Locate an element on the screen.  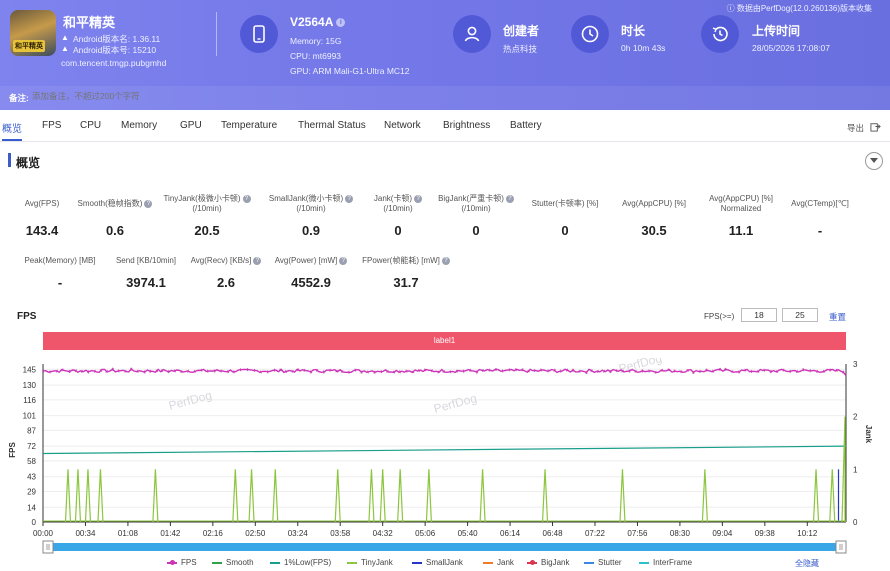
fps-threshold-label: FPS(>=) is located at coordinates (719, 316).